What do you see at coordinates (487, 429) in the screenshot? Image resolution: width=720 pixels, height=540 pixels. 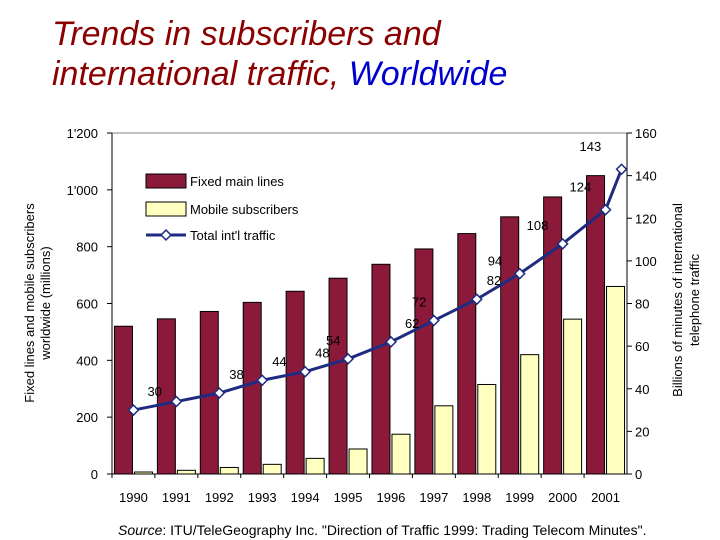 I see `bar-mobile-1998` at bounding box center [487, 429].